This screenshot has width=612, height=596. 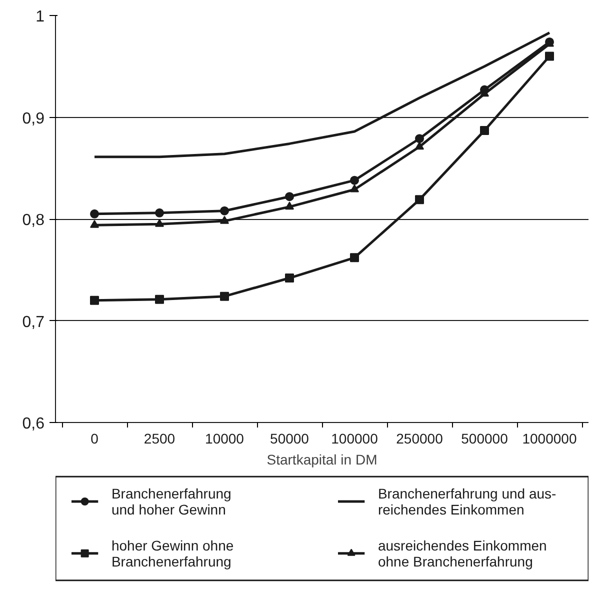 I want to click on y-tick-label: 0,7, so click(x=33, y=322).